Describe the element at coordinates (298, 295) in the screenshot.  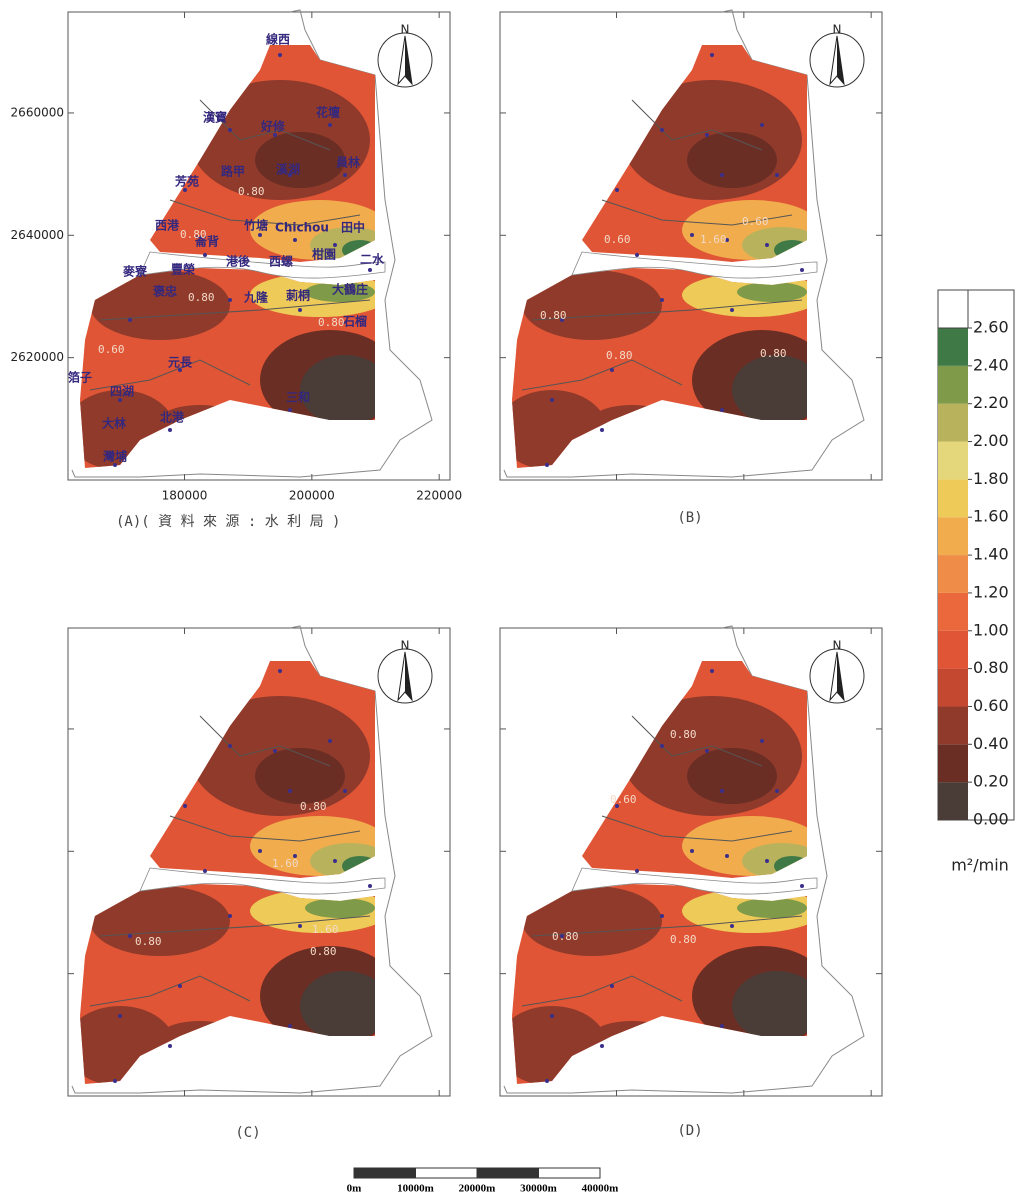
I see `place: 莿桐` at that location.